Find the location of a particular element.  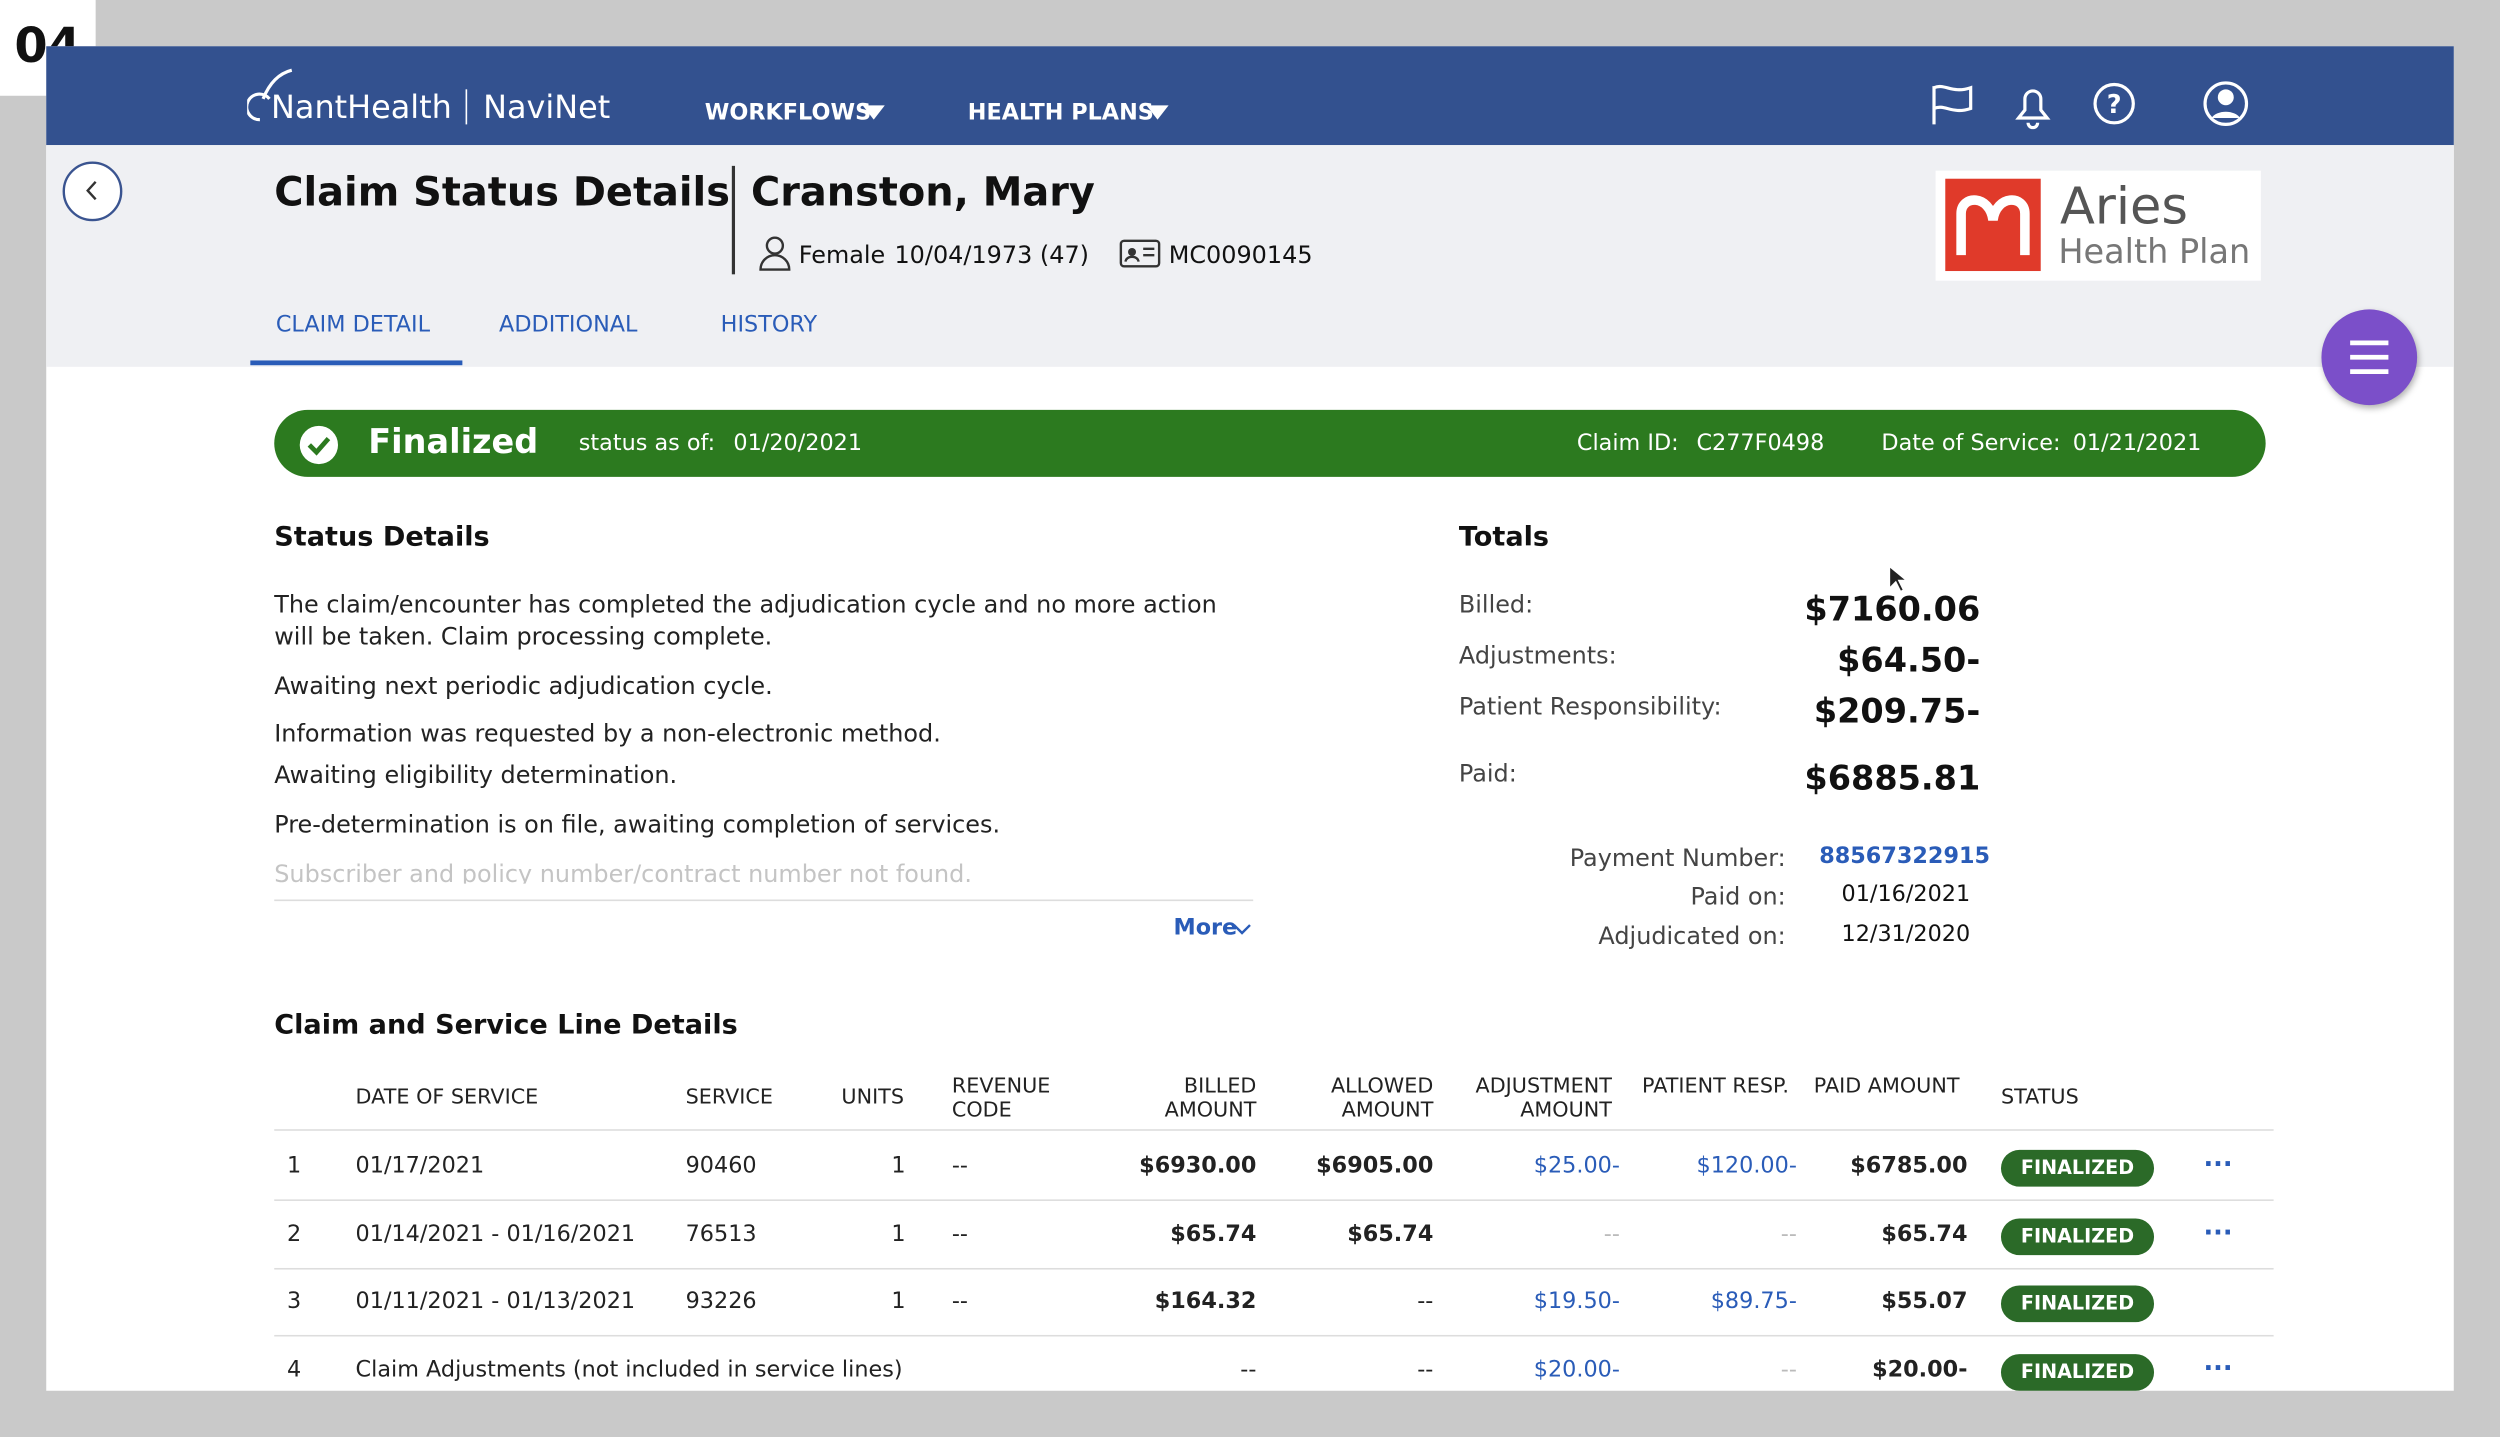

plan-subtitle: Health Plan is located at coordinates (2154, 252).